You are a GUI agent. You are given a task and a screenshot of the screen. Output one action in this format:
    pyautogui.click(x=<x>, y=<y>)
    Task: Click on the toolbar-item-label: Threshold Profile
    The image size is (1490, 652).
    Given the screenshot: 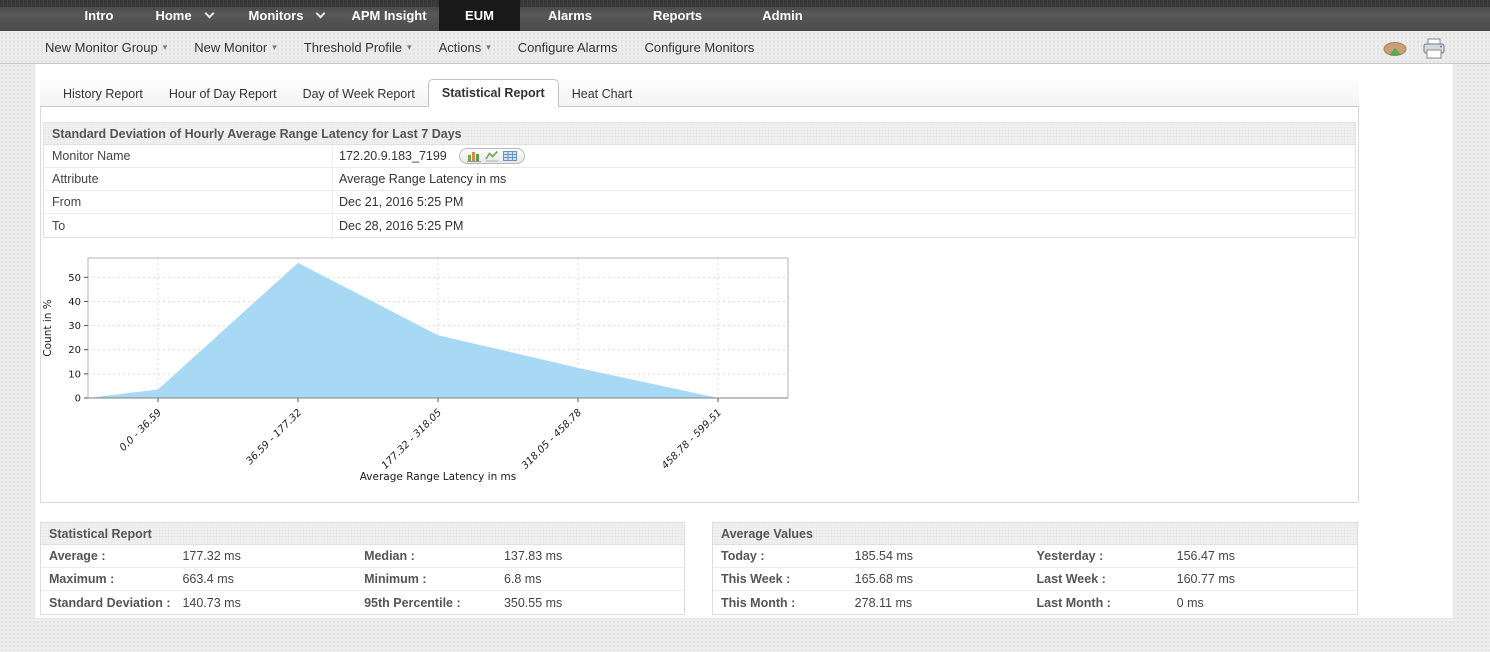 What is the action you would take?
    pyautogui.click(x=353, y=47)
    